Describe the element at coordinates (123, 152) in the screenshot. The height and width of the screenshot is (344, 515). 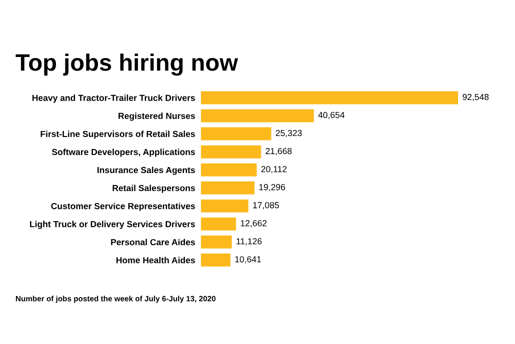
I see `y-tick-label: Software Developers, Applications` at that location.